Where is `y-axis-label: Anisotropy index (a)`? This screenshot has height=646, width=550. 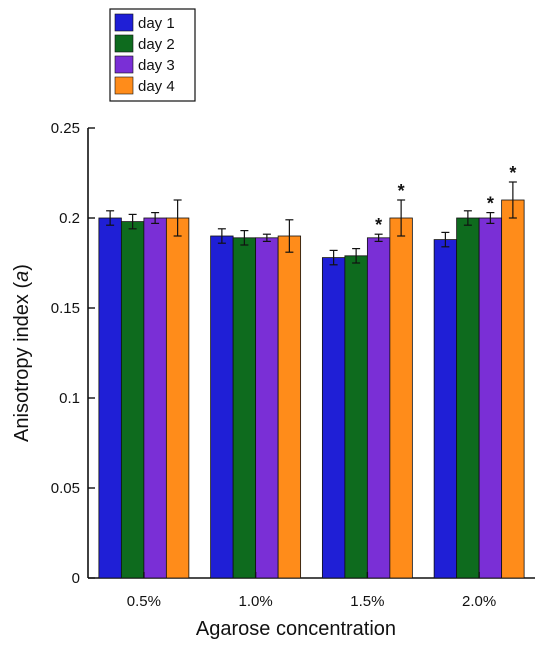
y-axis-label: Anisotropy index (a) is located at coordinates (22, 353).